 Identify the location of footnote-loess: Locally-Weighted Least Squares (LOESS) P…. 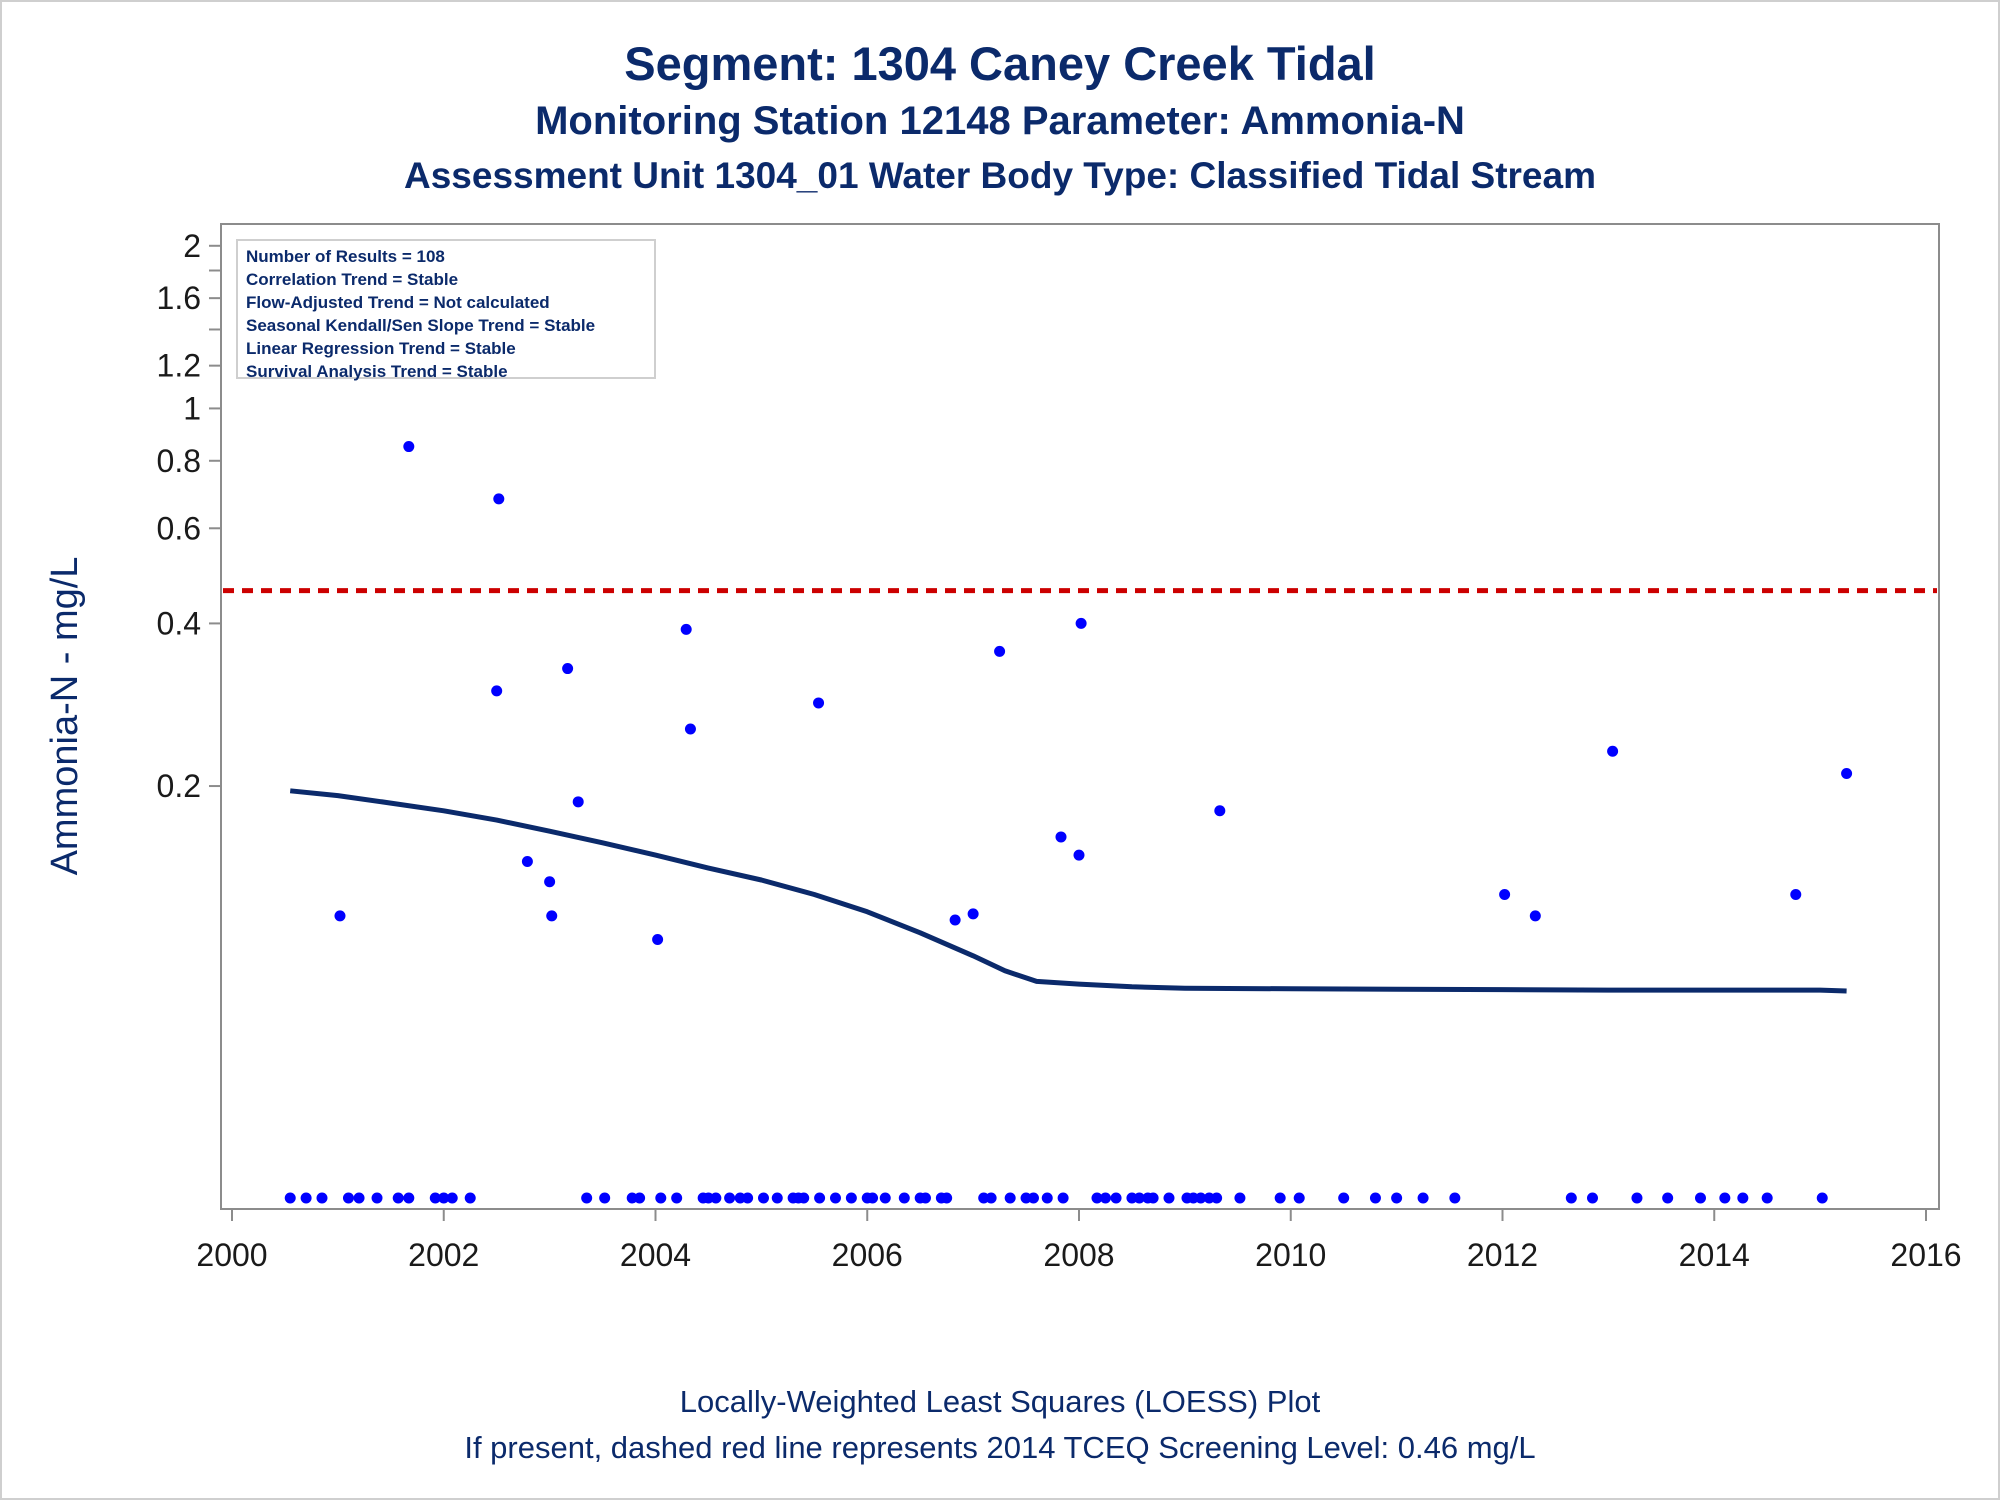
(1000, 1401).